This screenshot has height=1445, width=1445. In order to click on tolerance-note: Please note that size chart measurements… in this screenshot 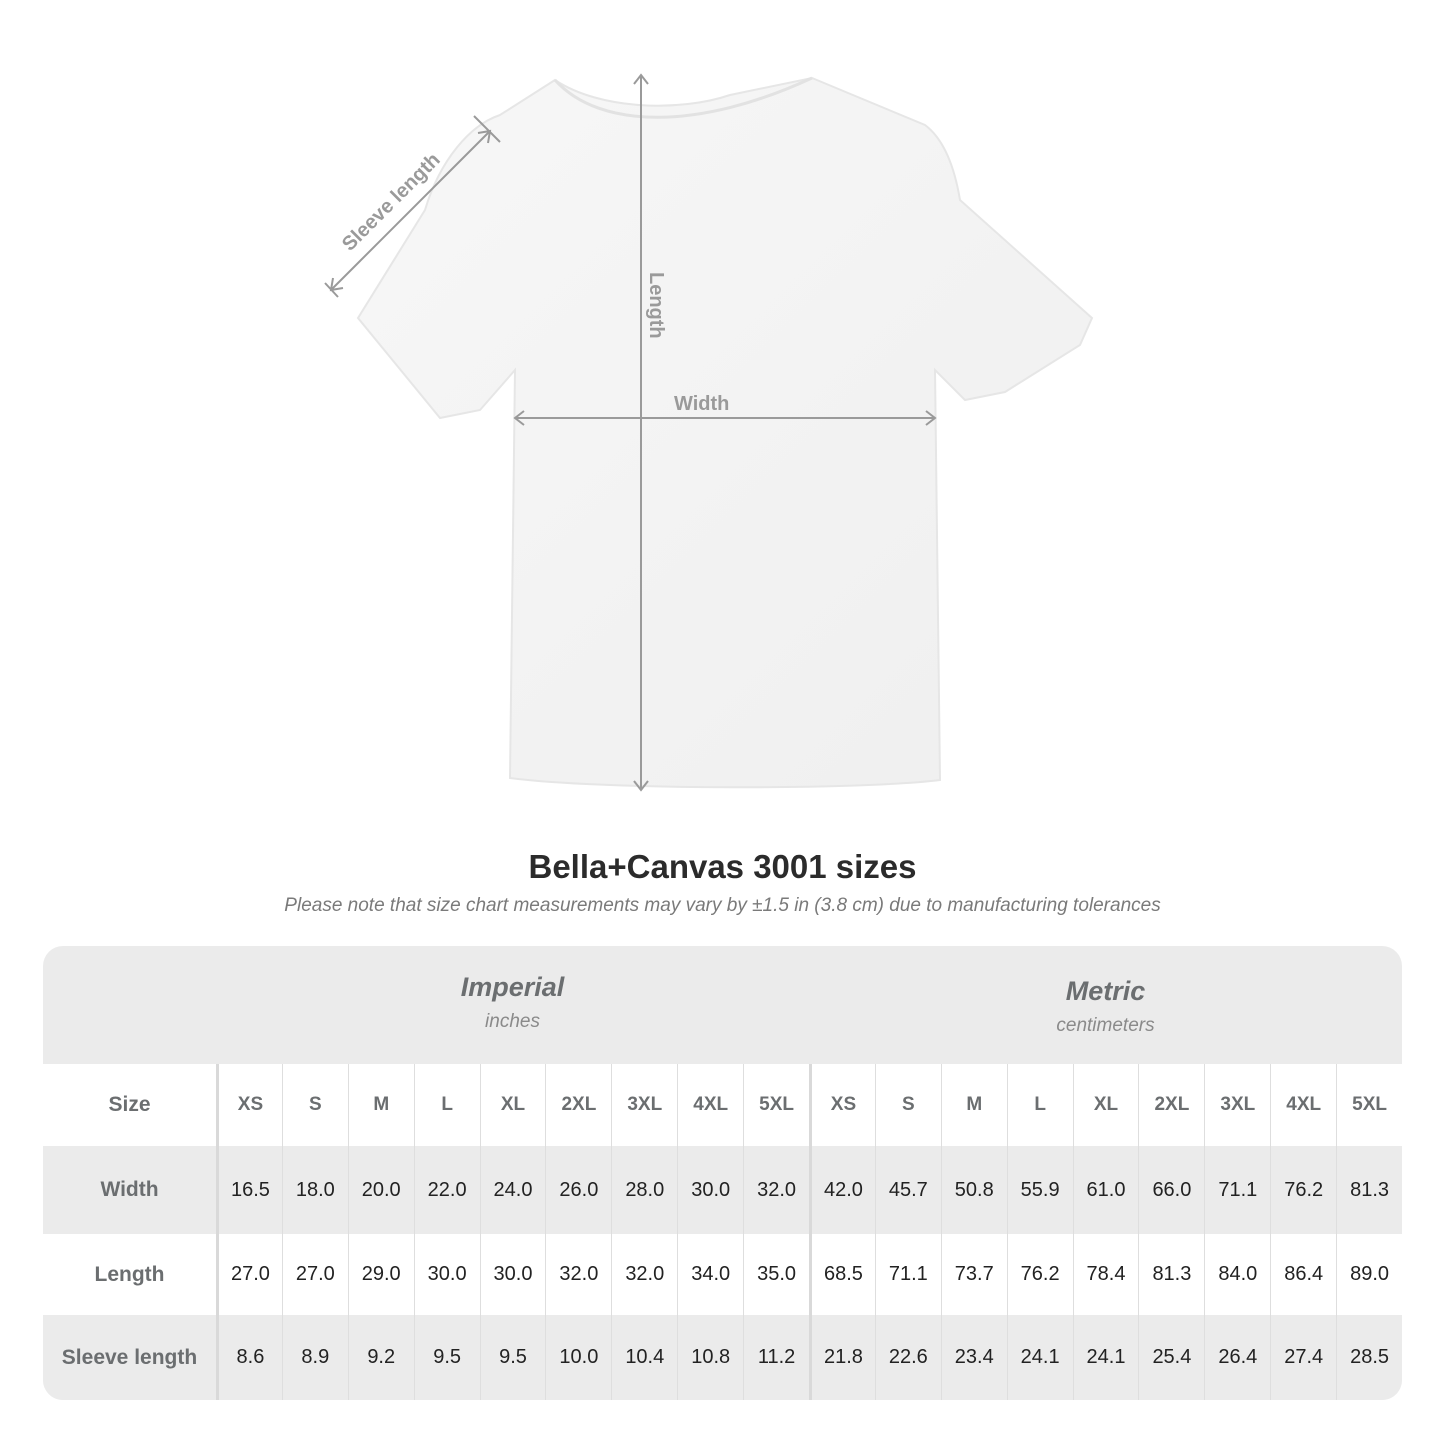, I will do `click(722, 905)`.